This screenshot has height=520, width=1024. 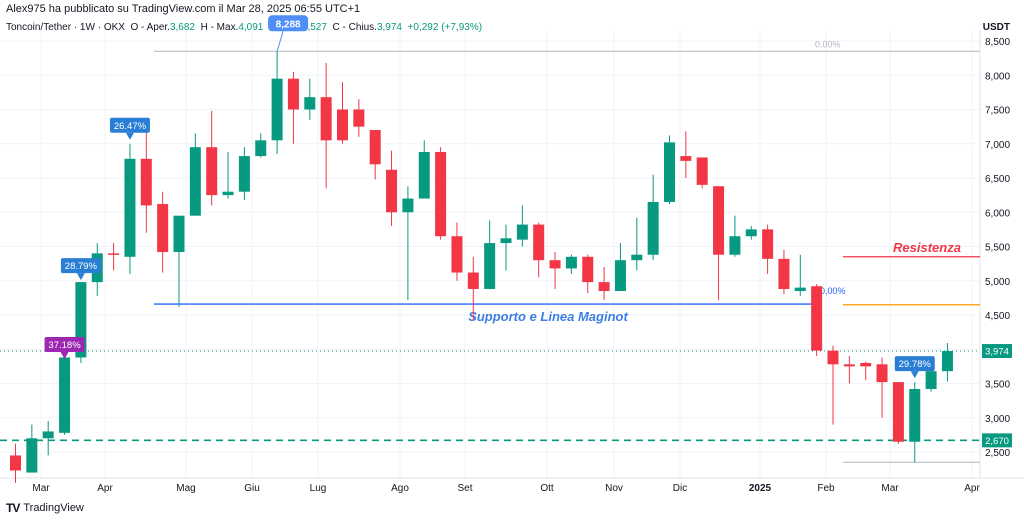 I want to click on dashed-level-tag-bg, so click(x=997, y=440).